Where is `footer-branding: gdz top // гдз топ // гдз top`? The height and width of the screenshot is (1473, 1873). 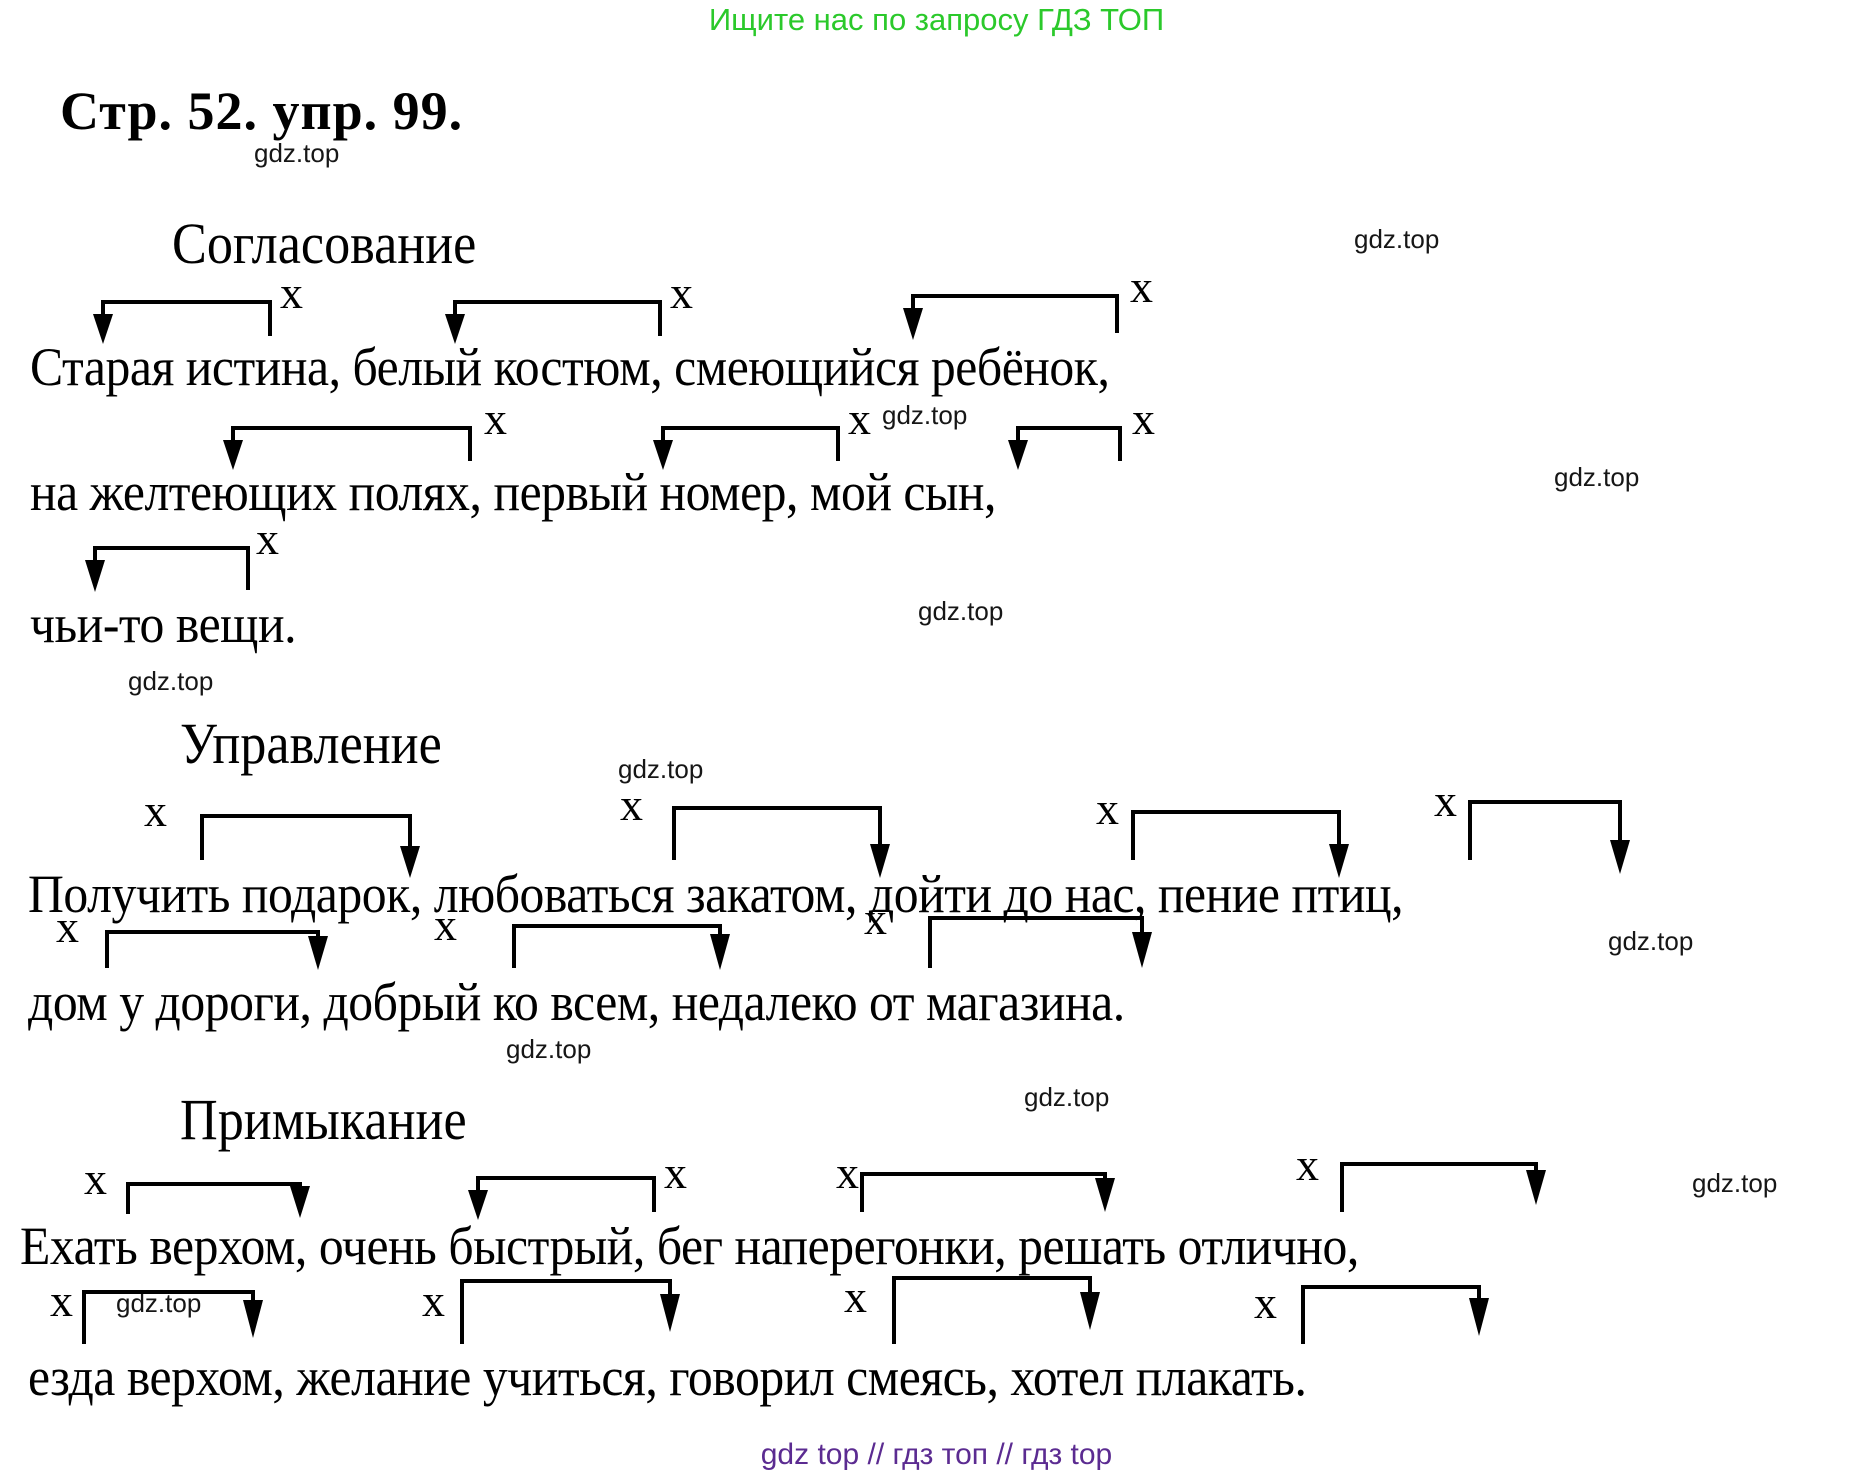
footer-branding: gdz top // гдз топ // гдз top is located at coordinates (936, 1454).